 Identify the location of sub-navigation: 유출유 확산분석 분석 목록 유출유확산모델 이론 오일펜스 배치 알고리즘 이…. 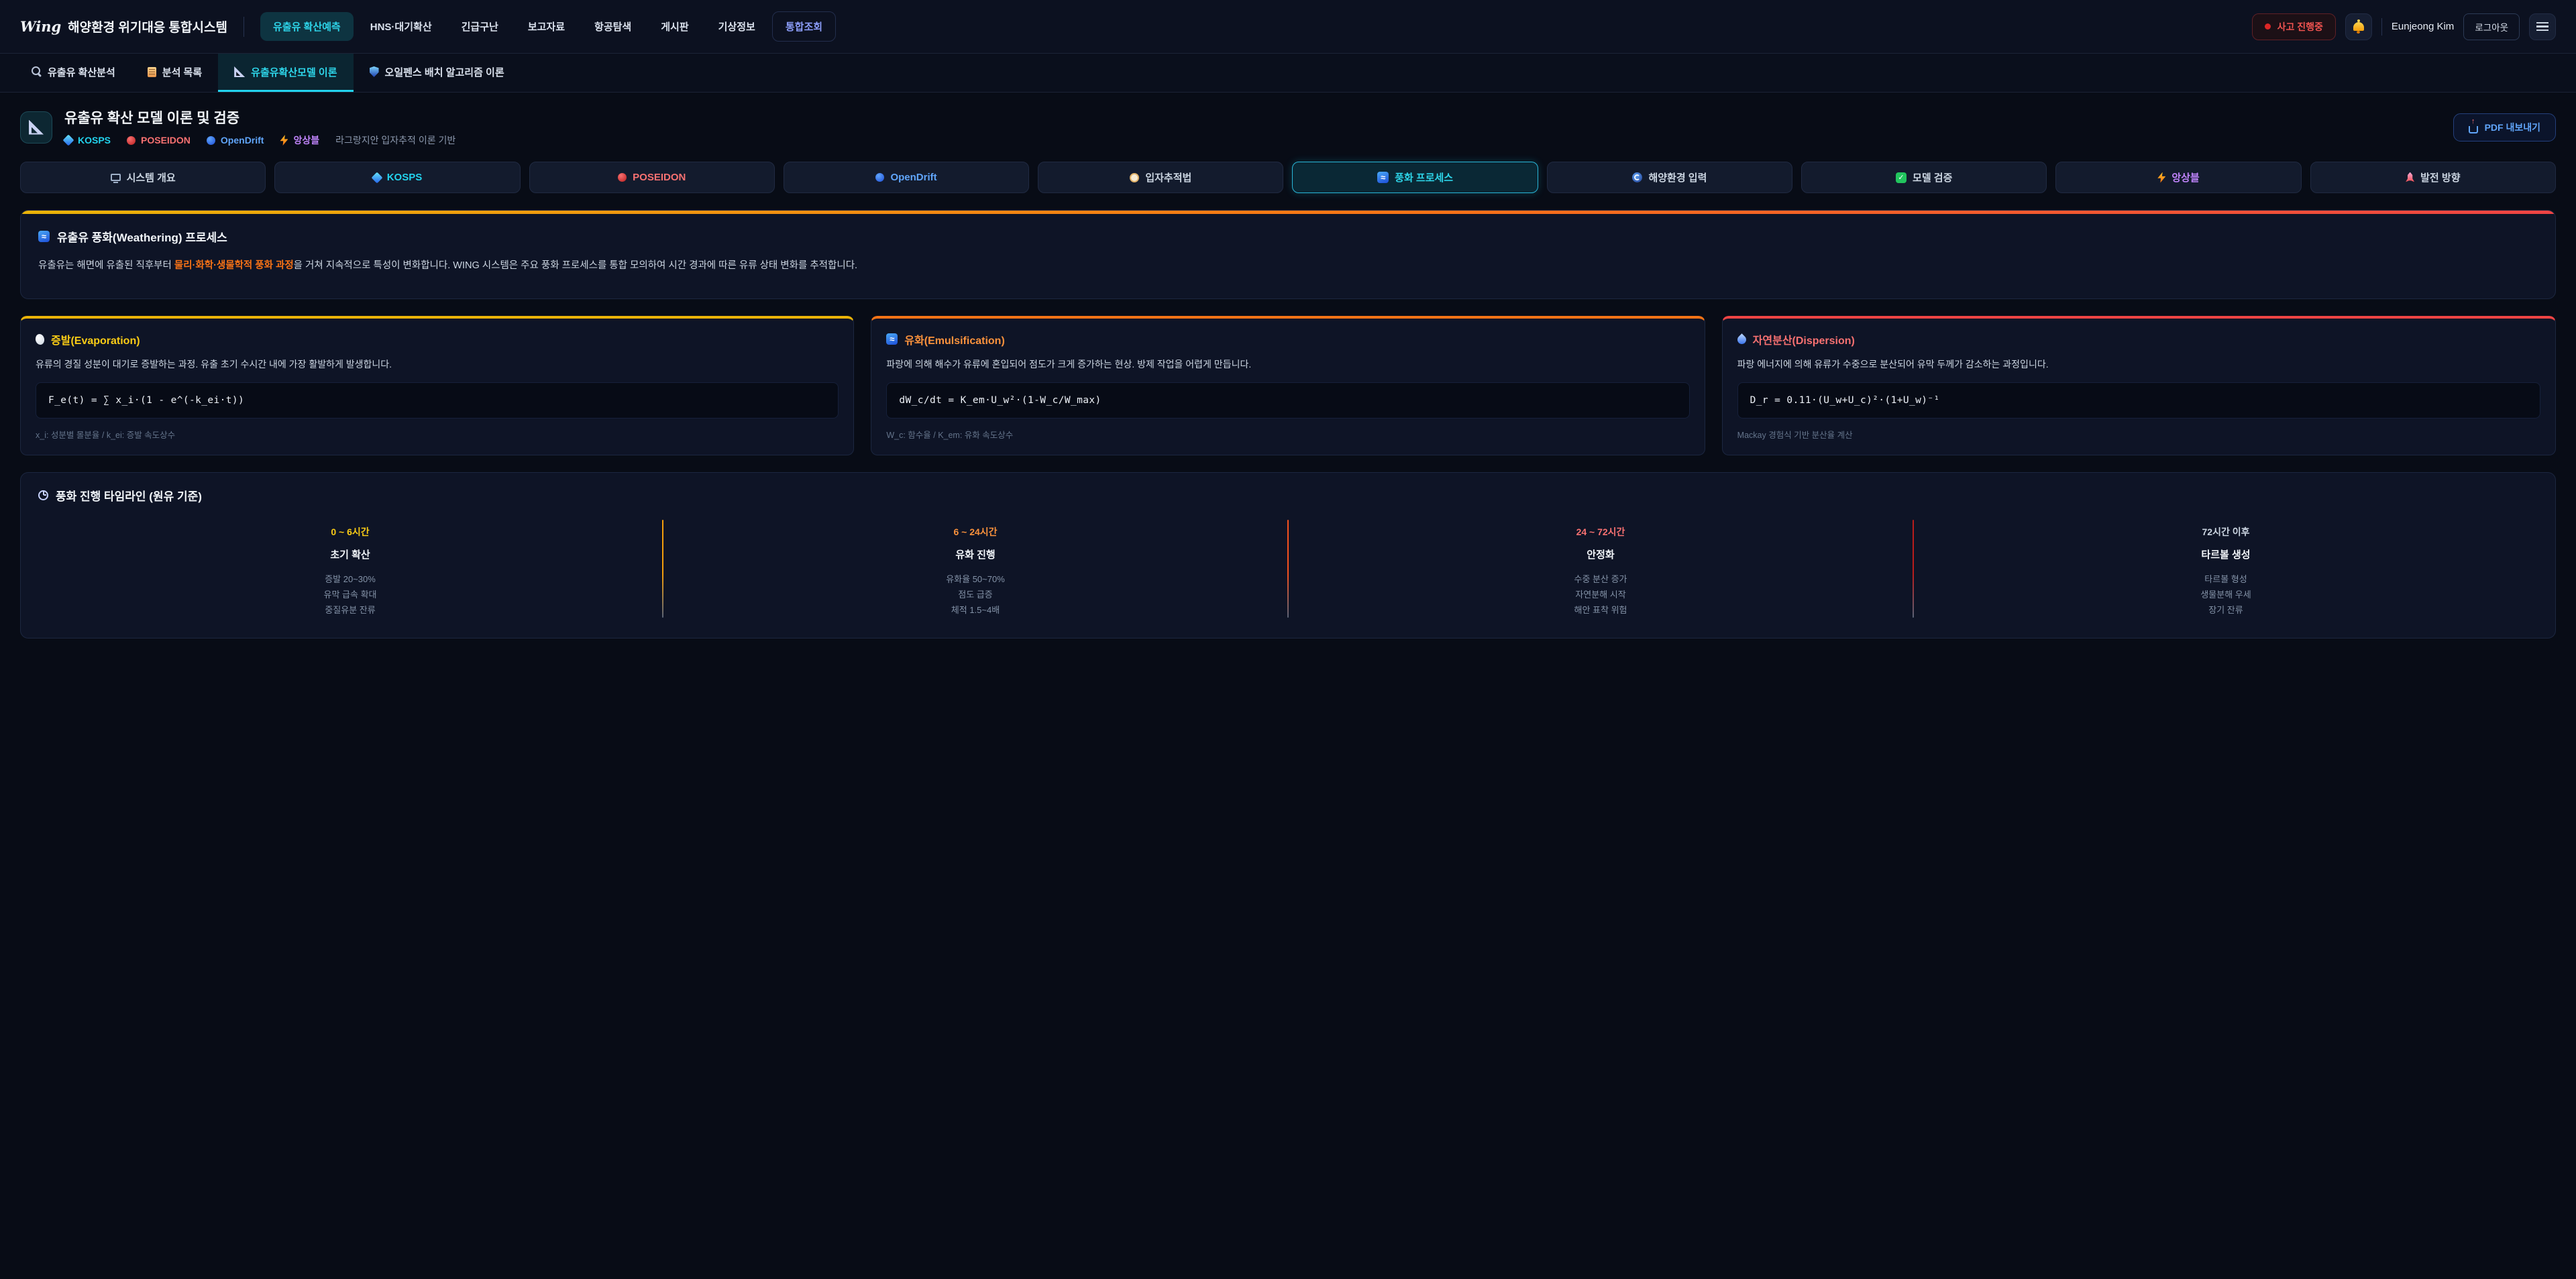
(1288, 73).